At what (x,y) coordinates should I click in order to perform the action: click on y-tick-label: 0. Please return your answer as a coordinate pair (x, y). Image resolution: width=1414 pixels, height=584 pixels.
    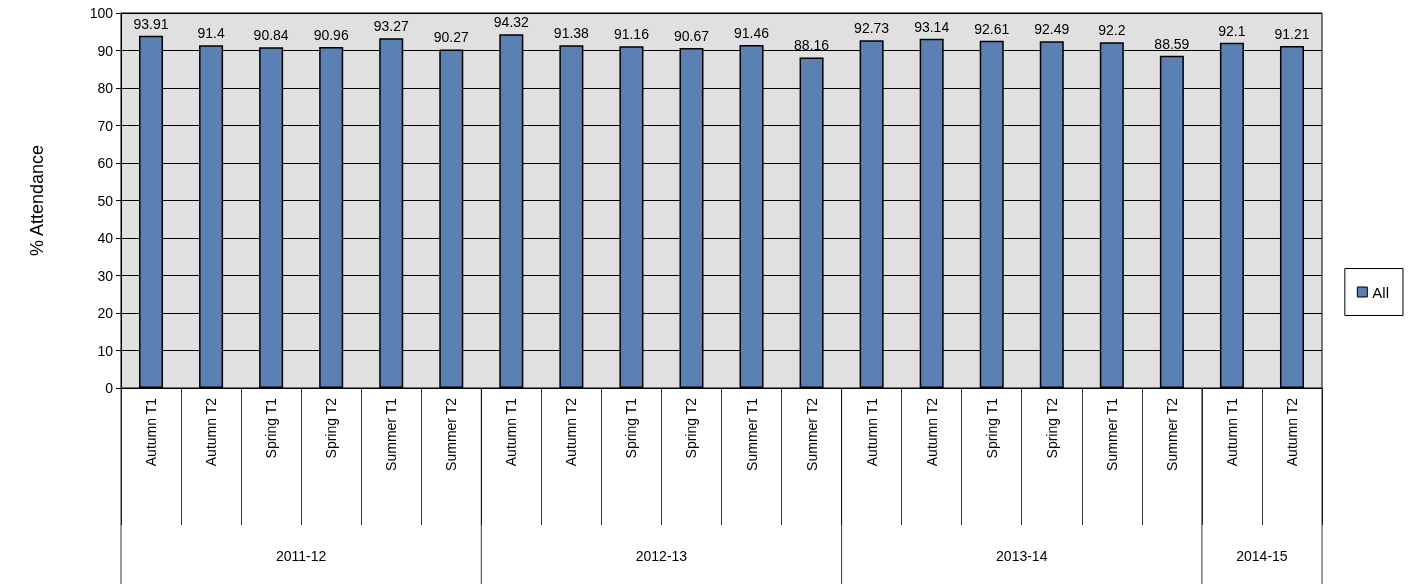
    Looking at the image, I should click on (109, 388).